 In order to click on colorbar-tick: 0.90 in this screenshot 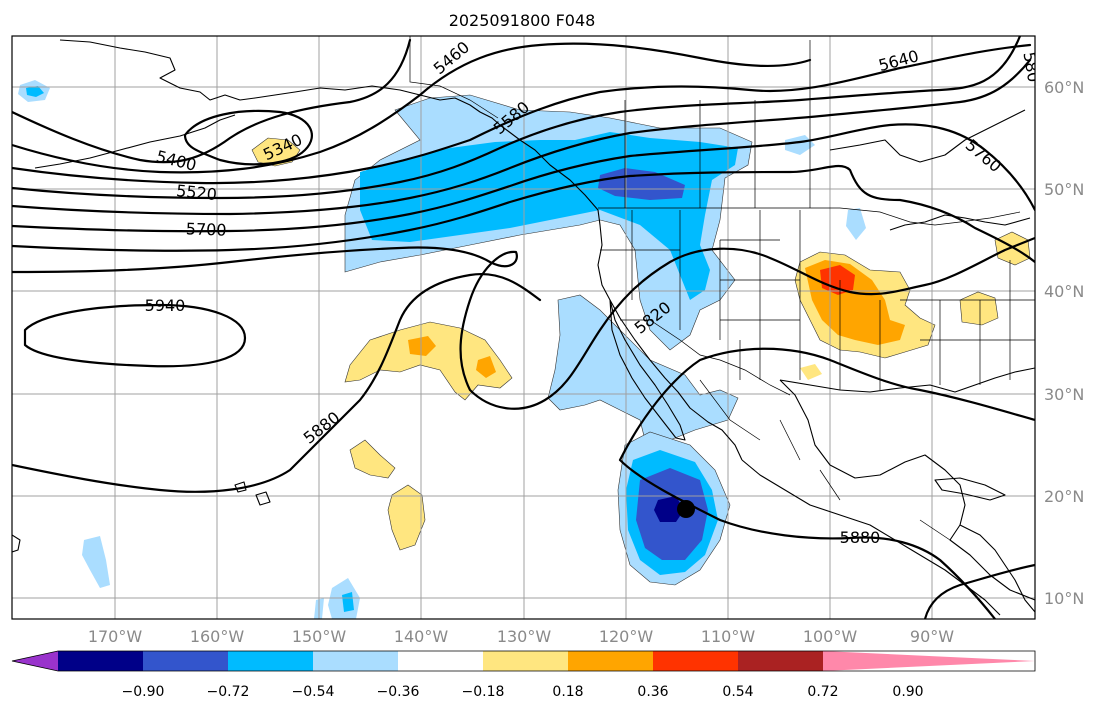, I will do `click(907, 692)`.